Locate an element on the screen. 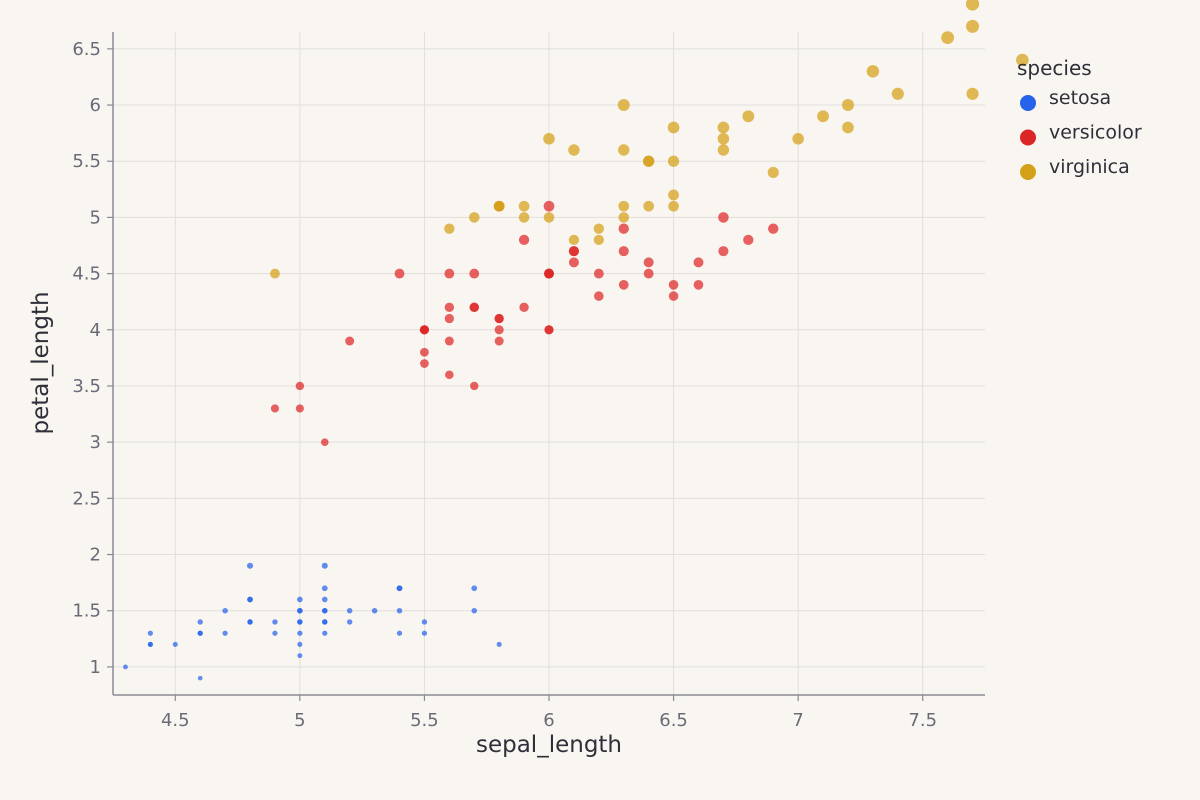 The width and height of the screenshot is (1200, 800). x-tick-label: 5.5 is located at coordinates (424, 720).